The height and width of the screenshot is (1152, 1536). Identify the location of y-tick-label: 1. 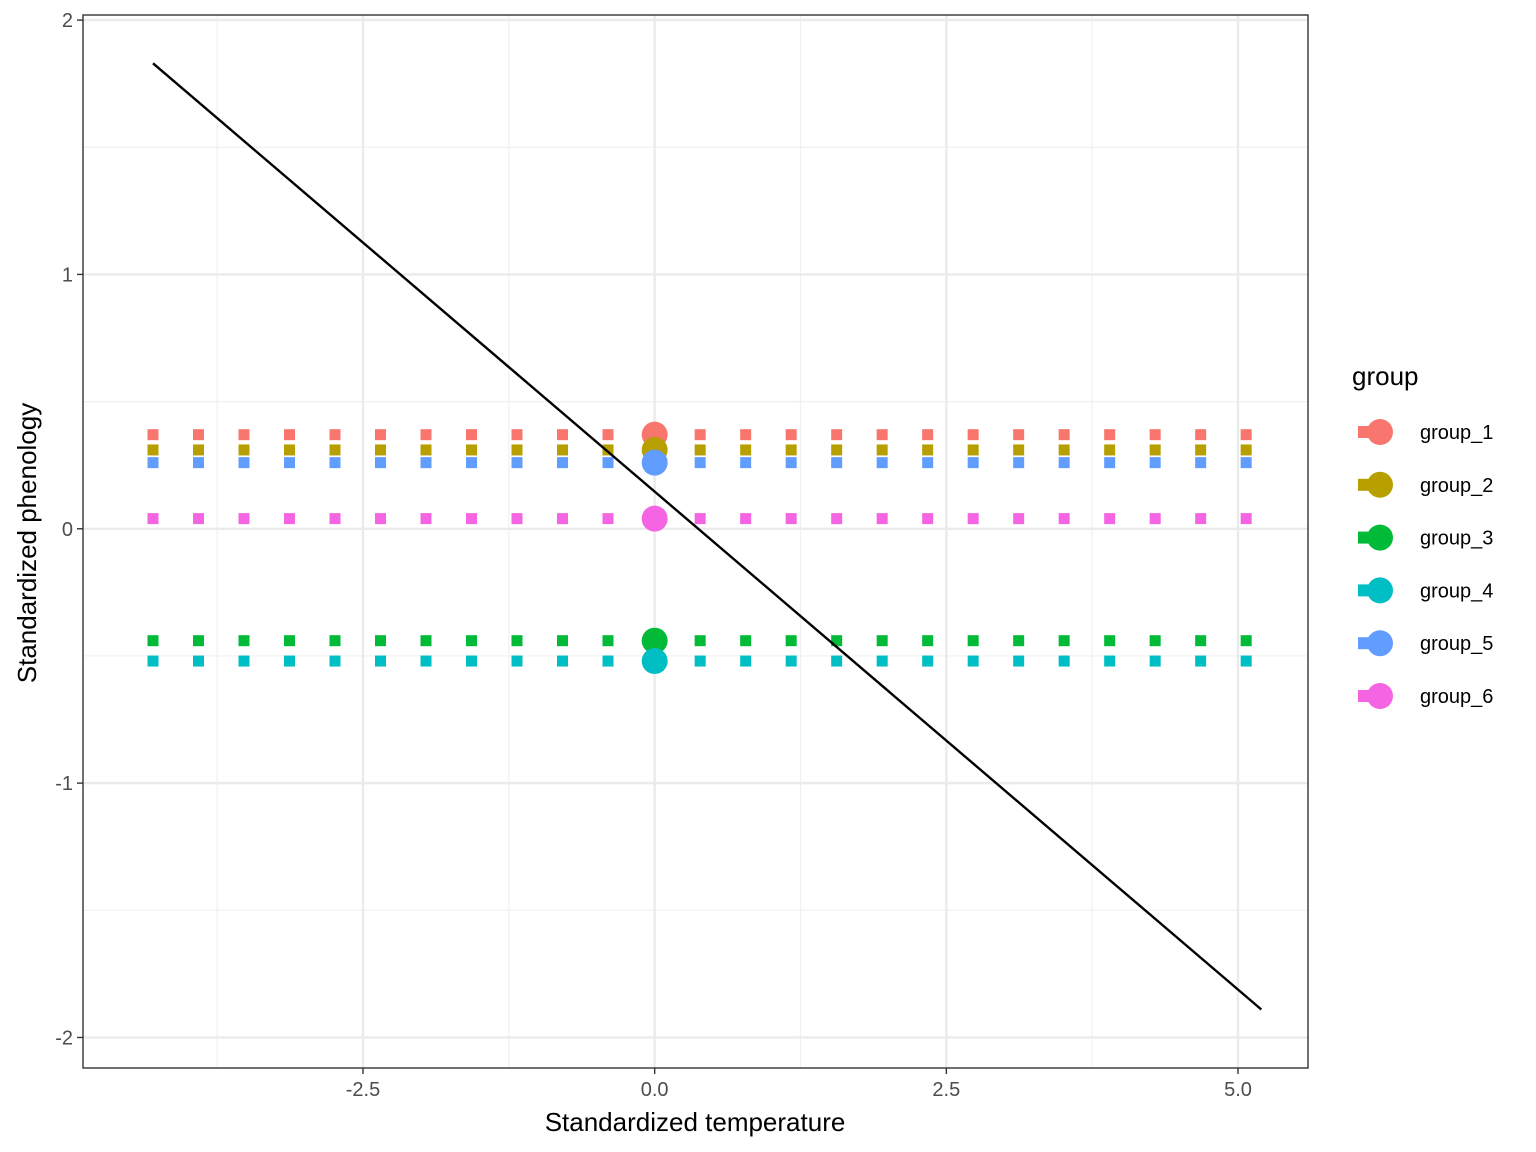
(67, 275).